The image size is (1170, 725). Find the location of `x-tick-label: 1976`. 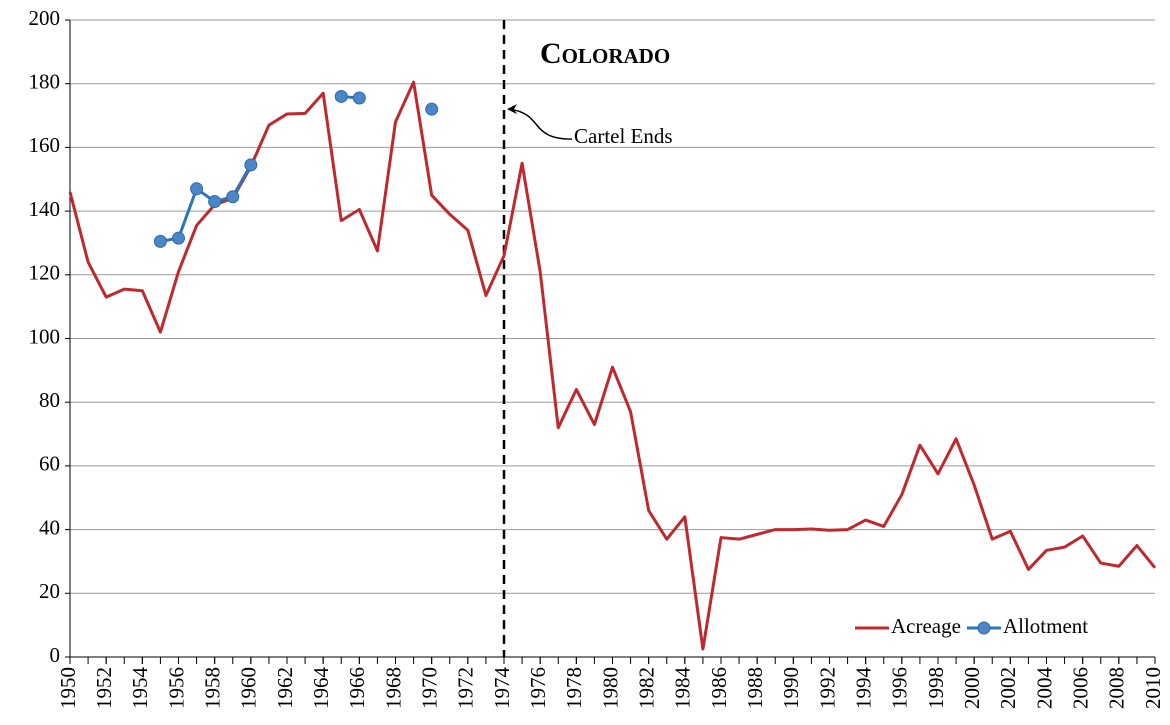

x-tick-label: 1976 is located at coordinates (538, 688).